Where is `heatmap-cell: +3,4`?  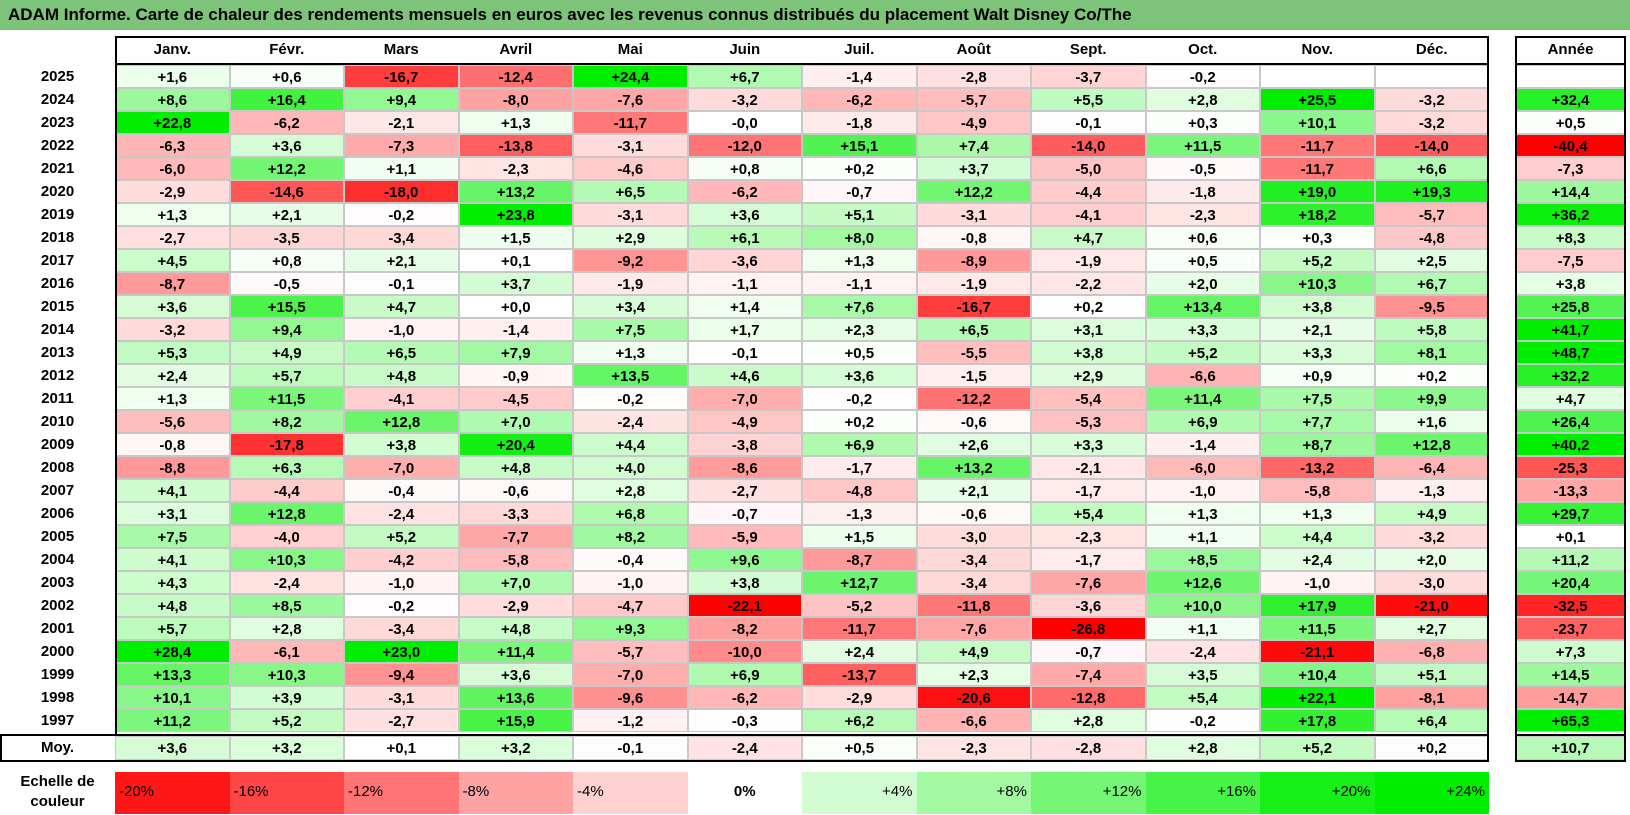
heatmap-cell: +3,4 is located at coordinates (630, 306).